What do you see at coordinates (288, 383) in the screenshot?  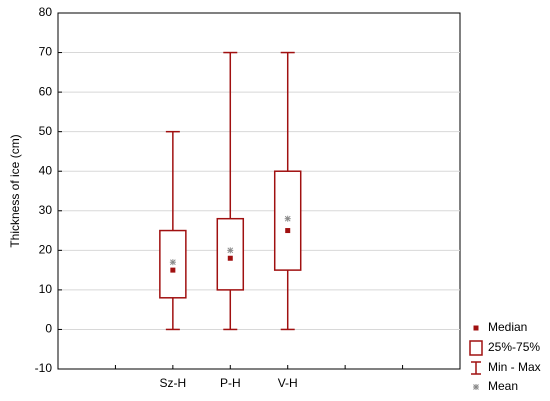 I see `x-tick-label: V-H` at bounding box center [288, 383].